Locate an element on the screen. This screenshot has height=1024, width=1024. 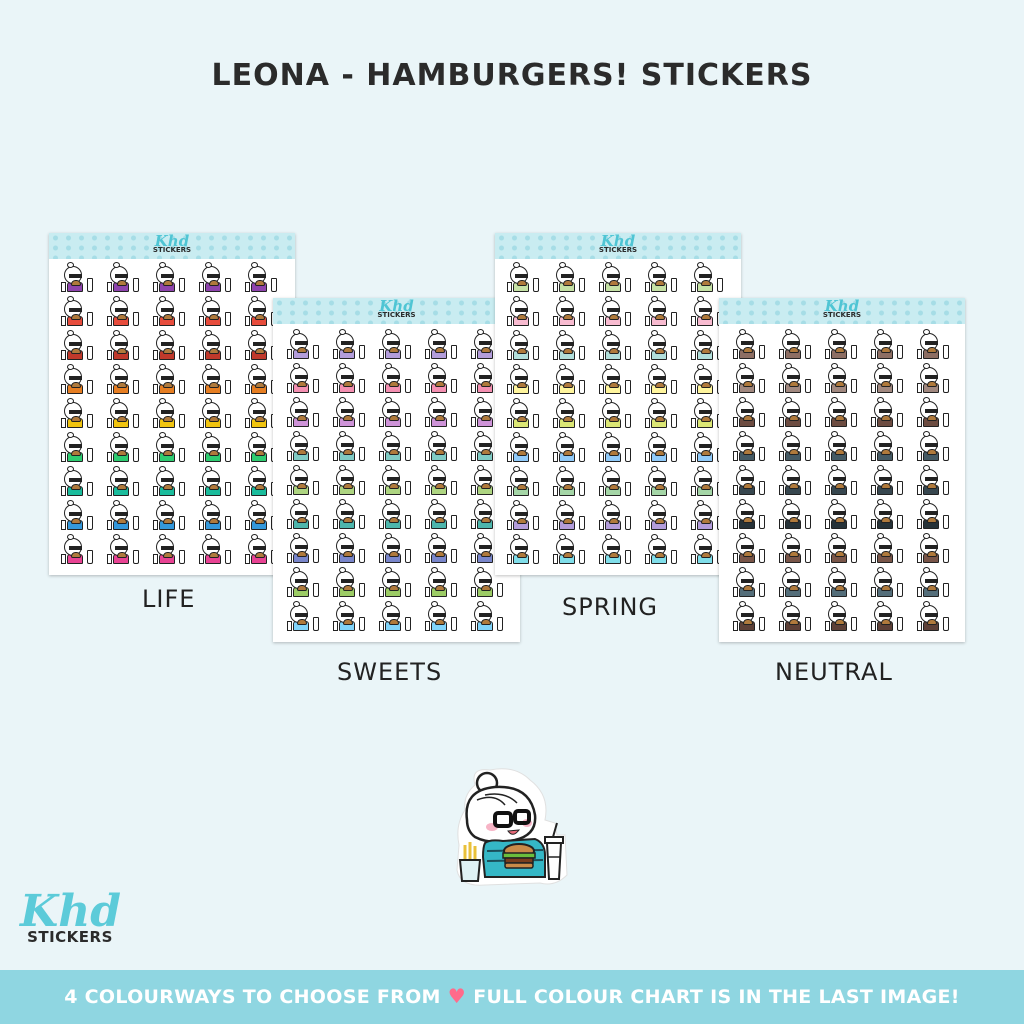
sheet-logo-script: Khd is located at coordinates (842, 306).